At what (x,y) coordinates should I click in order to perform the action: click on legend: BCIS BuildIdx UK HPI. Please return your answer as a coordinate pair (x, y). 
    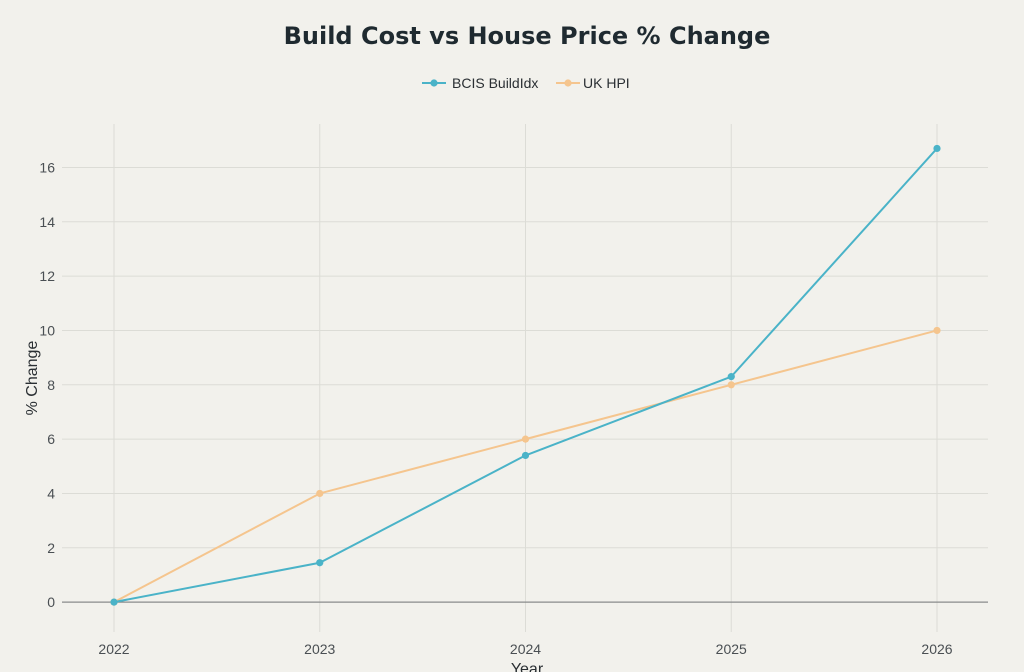
    Looking at the image, I should click on (526, 83).